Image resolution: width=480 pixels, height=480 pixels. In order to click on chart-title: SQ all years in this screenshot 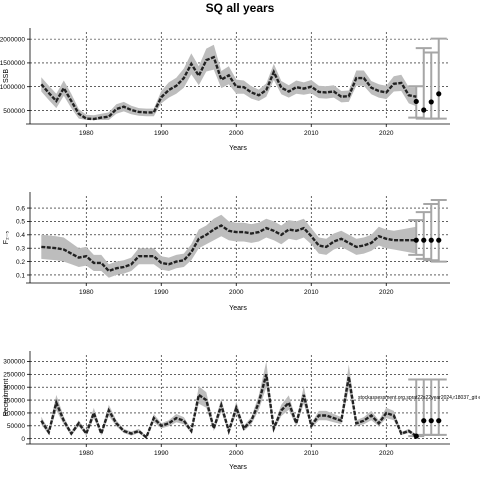, I will do `click(240, 8)`.